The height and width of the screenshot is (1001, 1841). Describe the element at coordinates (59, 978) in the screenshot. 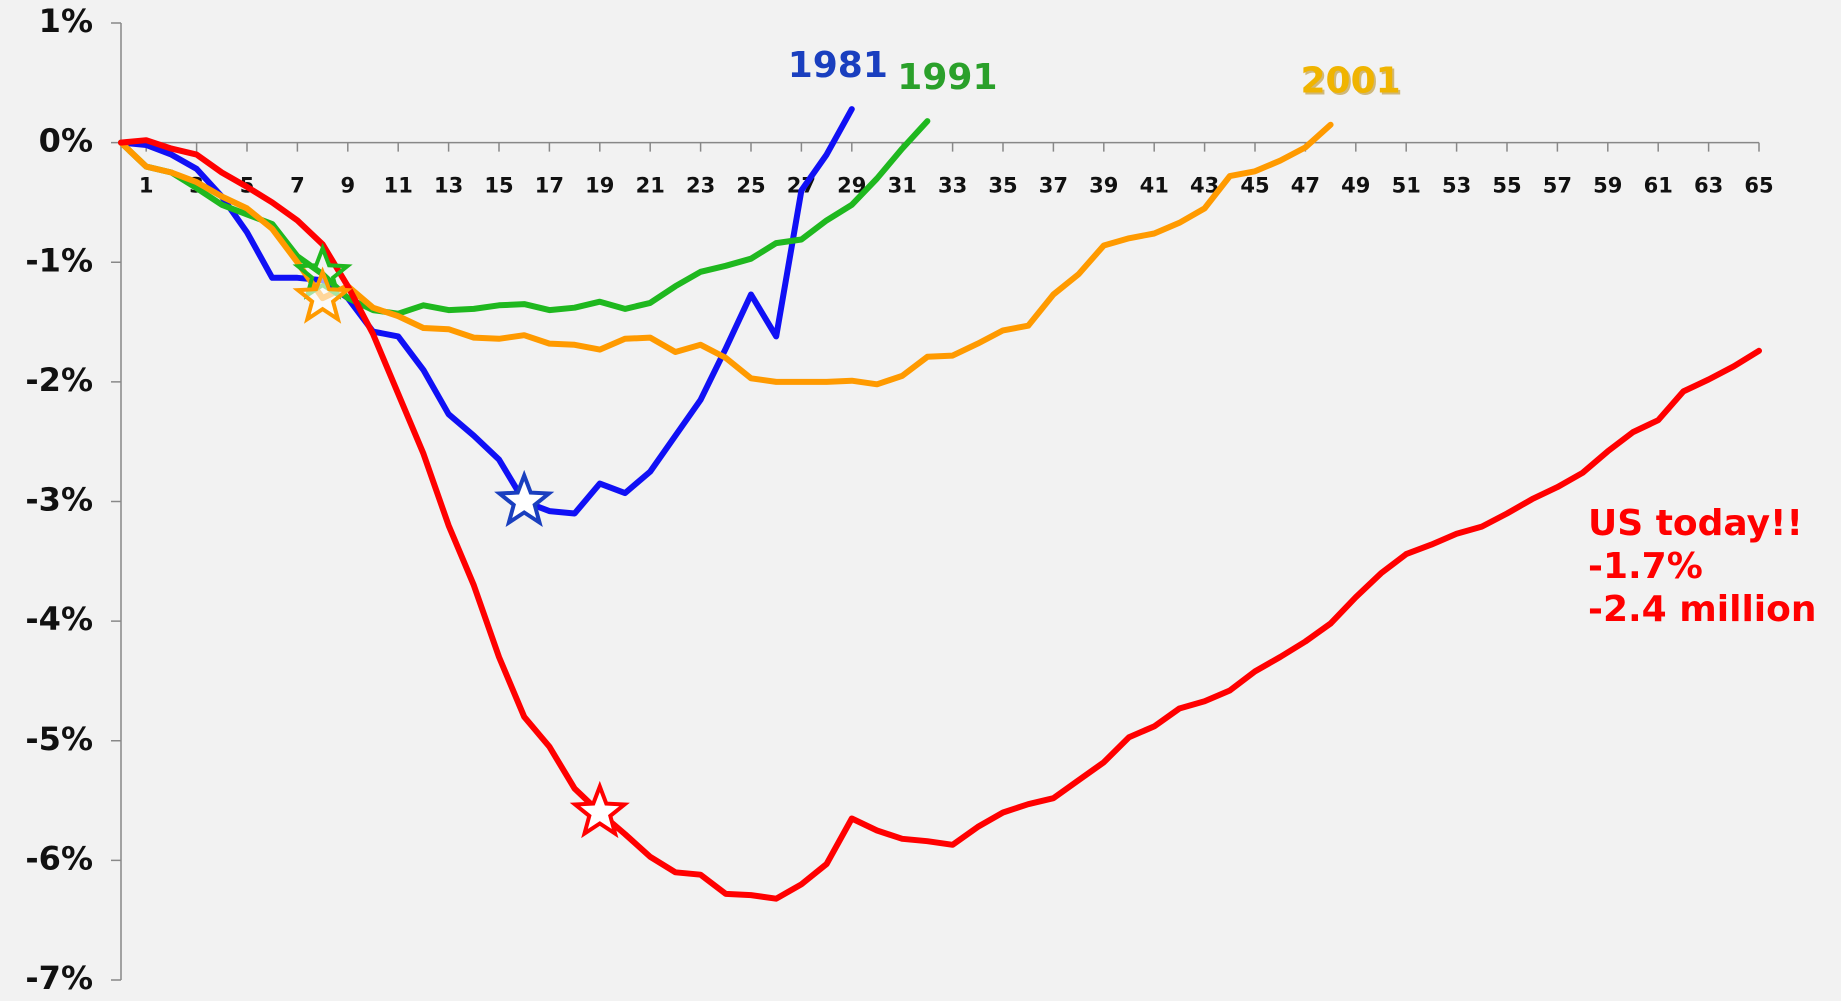

I see `y-tick-label: -7%` at that location.